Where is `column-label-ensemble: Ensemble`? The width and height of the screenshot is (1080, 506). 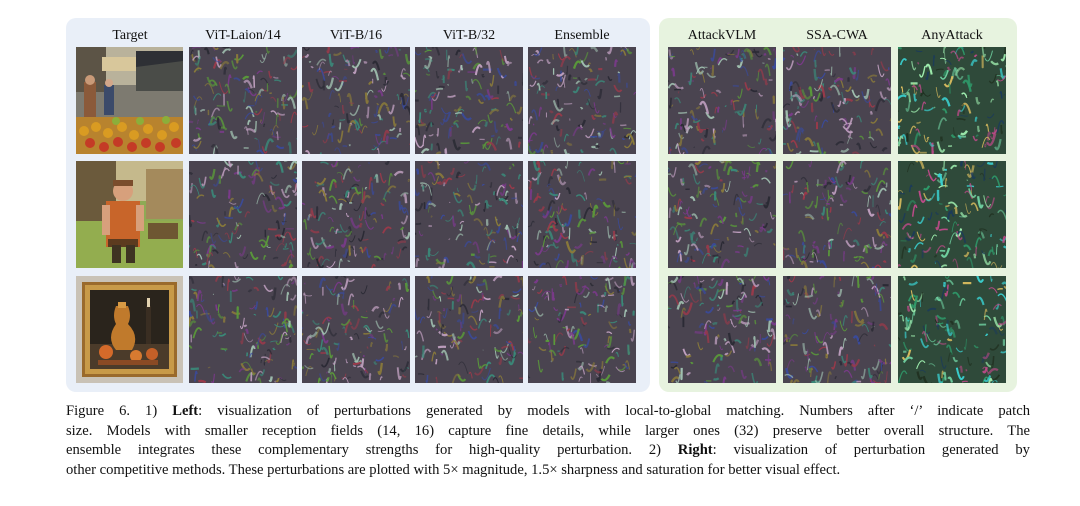 column-label-ensemble: Ensemble is located at coordinates (582, 35).